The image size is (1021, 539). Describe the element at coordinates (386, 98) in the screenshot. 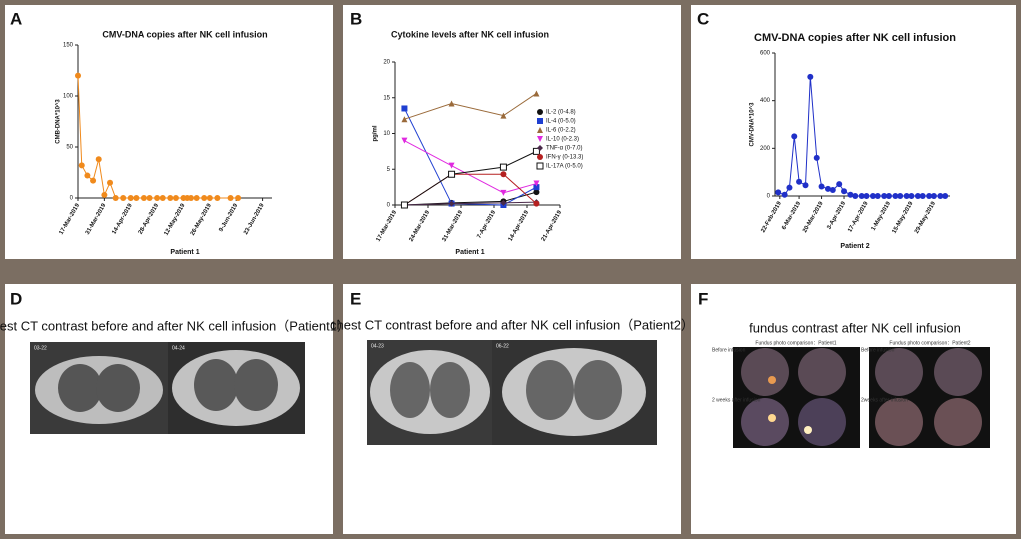

I see `y-tick-label: 15` at that location.